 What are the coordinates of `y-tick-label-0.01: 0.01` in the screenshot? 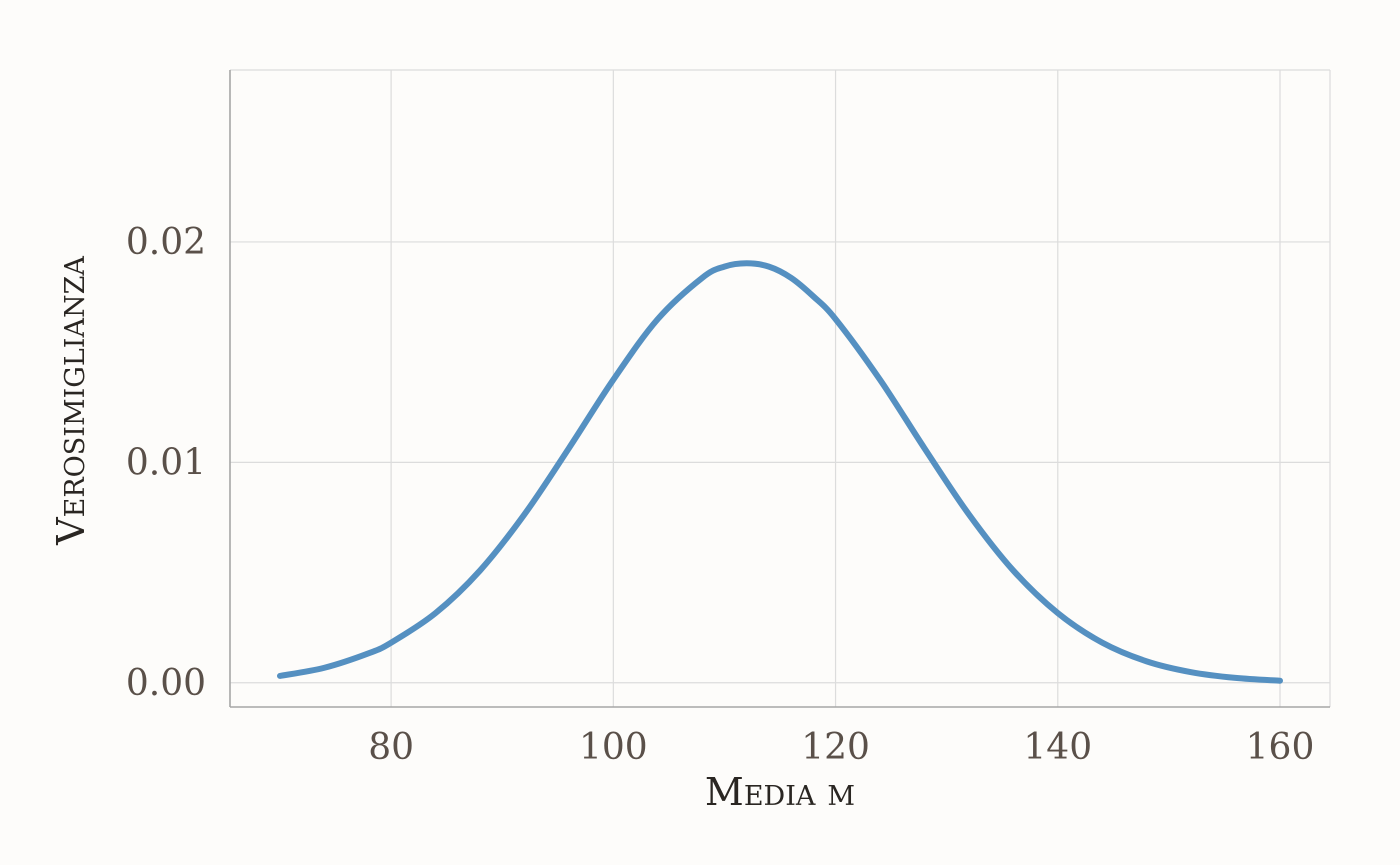 It's located at (166, 462).